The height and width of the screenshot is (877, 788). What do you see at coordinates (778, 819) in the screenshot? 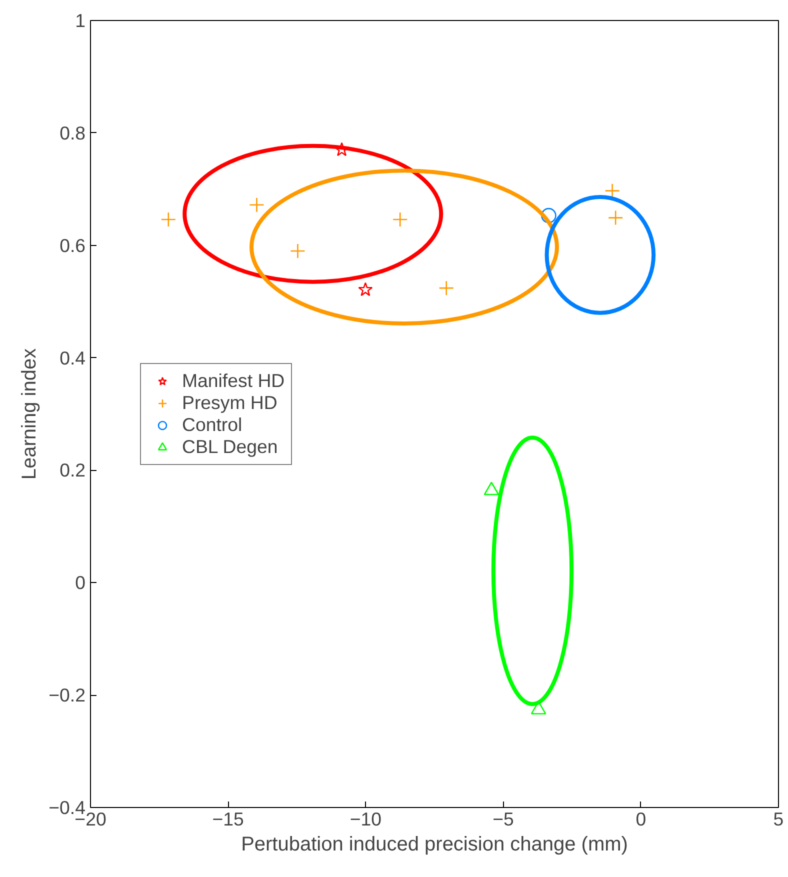
I see `x-tick-label: 5` at bounding box center [778, 819].